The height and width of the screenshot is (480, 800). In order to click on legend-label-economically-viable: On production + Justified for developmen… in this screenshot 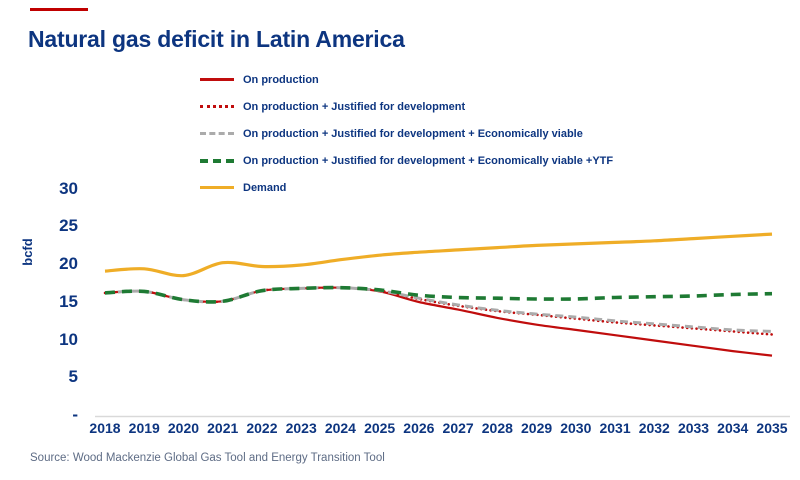, I will do `click(413, 133)`.